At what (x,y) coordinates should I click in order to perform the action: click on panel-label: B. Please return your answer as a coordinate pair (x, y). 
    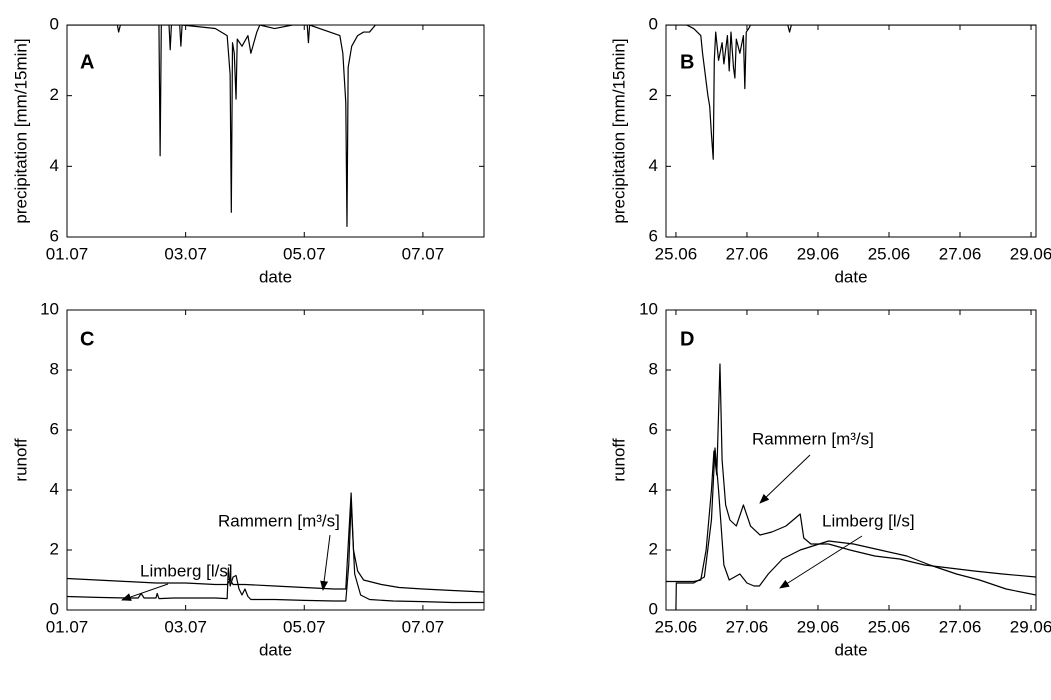
    Looking at the image, I should click on (687, 62).